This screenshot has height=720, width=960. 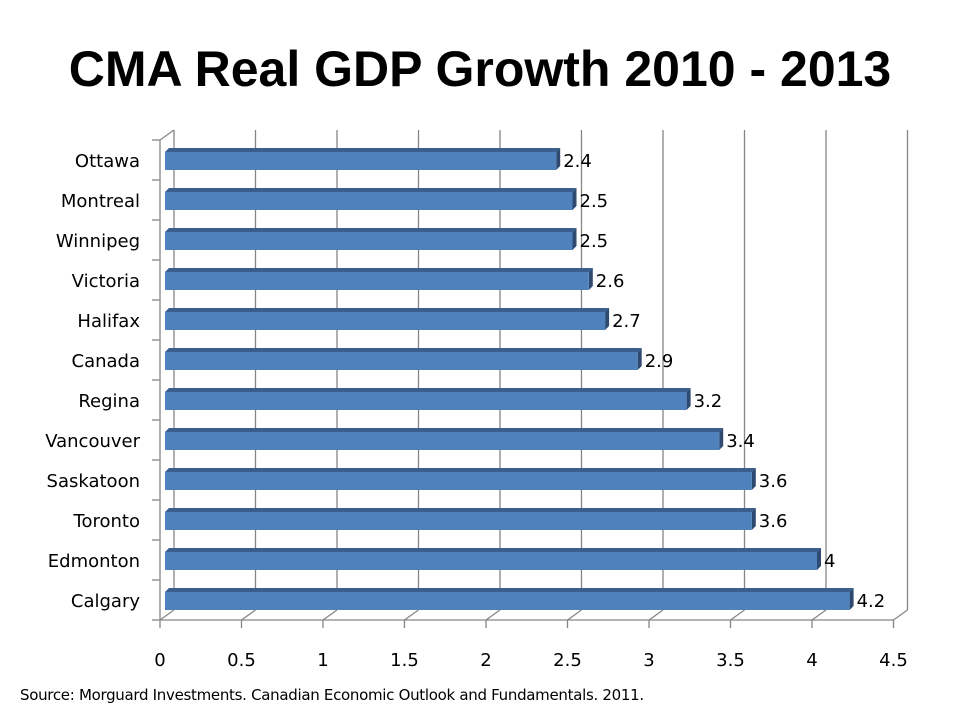 I want to click on x-tick-label: 2, so click(x=485, y=660).